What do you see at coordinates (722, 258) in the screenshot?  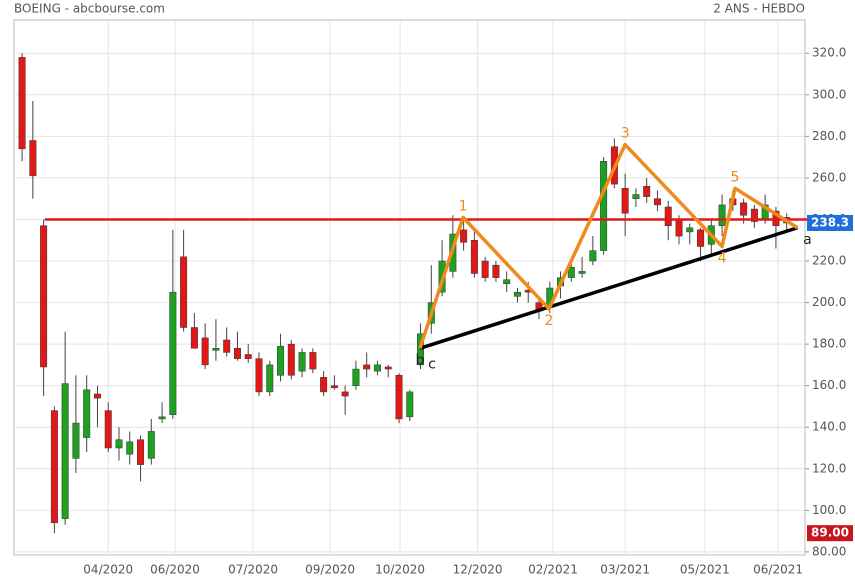 I see `wave-label: 4` at bounding box center [722, 258].